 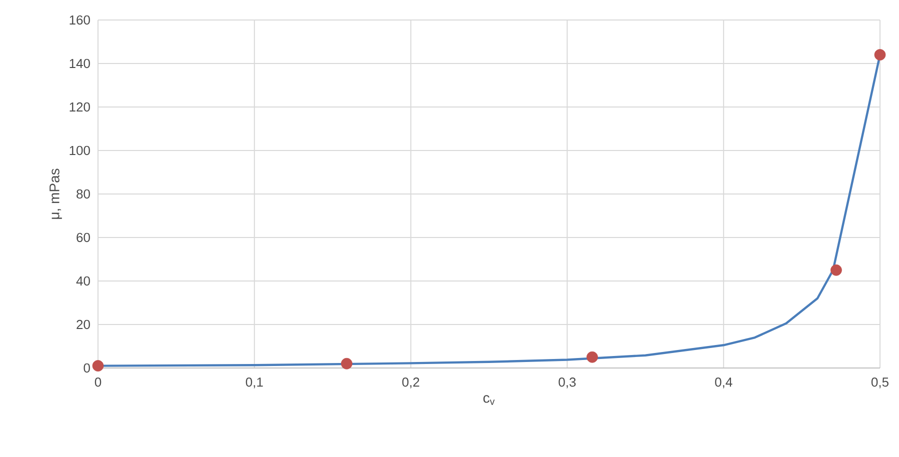 I want to click on y-tick-label: 80, so click(x=83, y=194).